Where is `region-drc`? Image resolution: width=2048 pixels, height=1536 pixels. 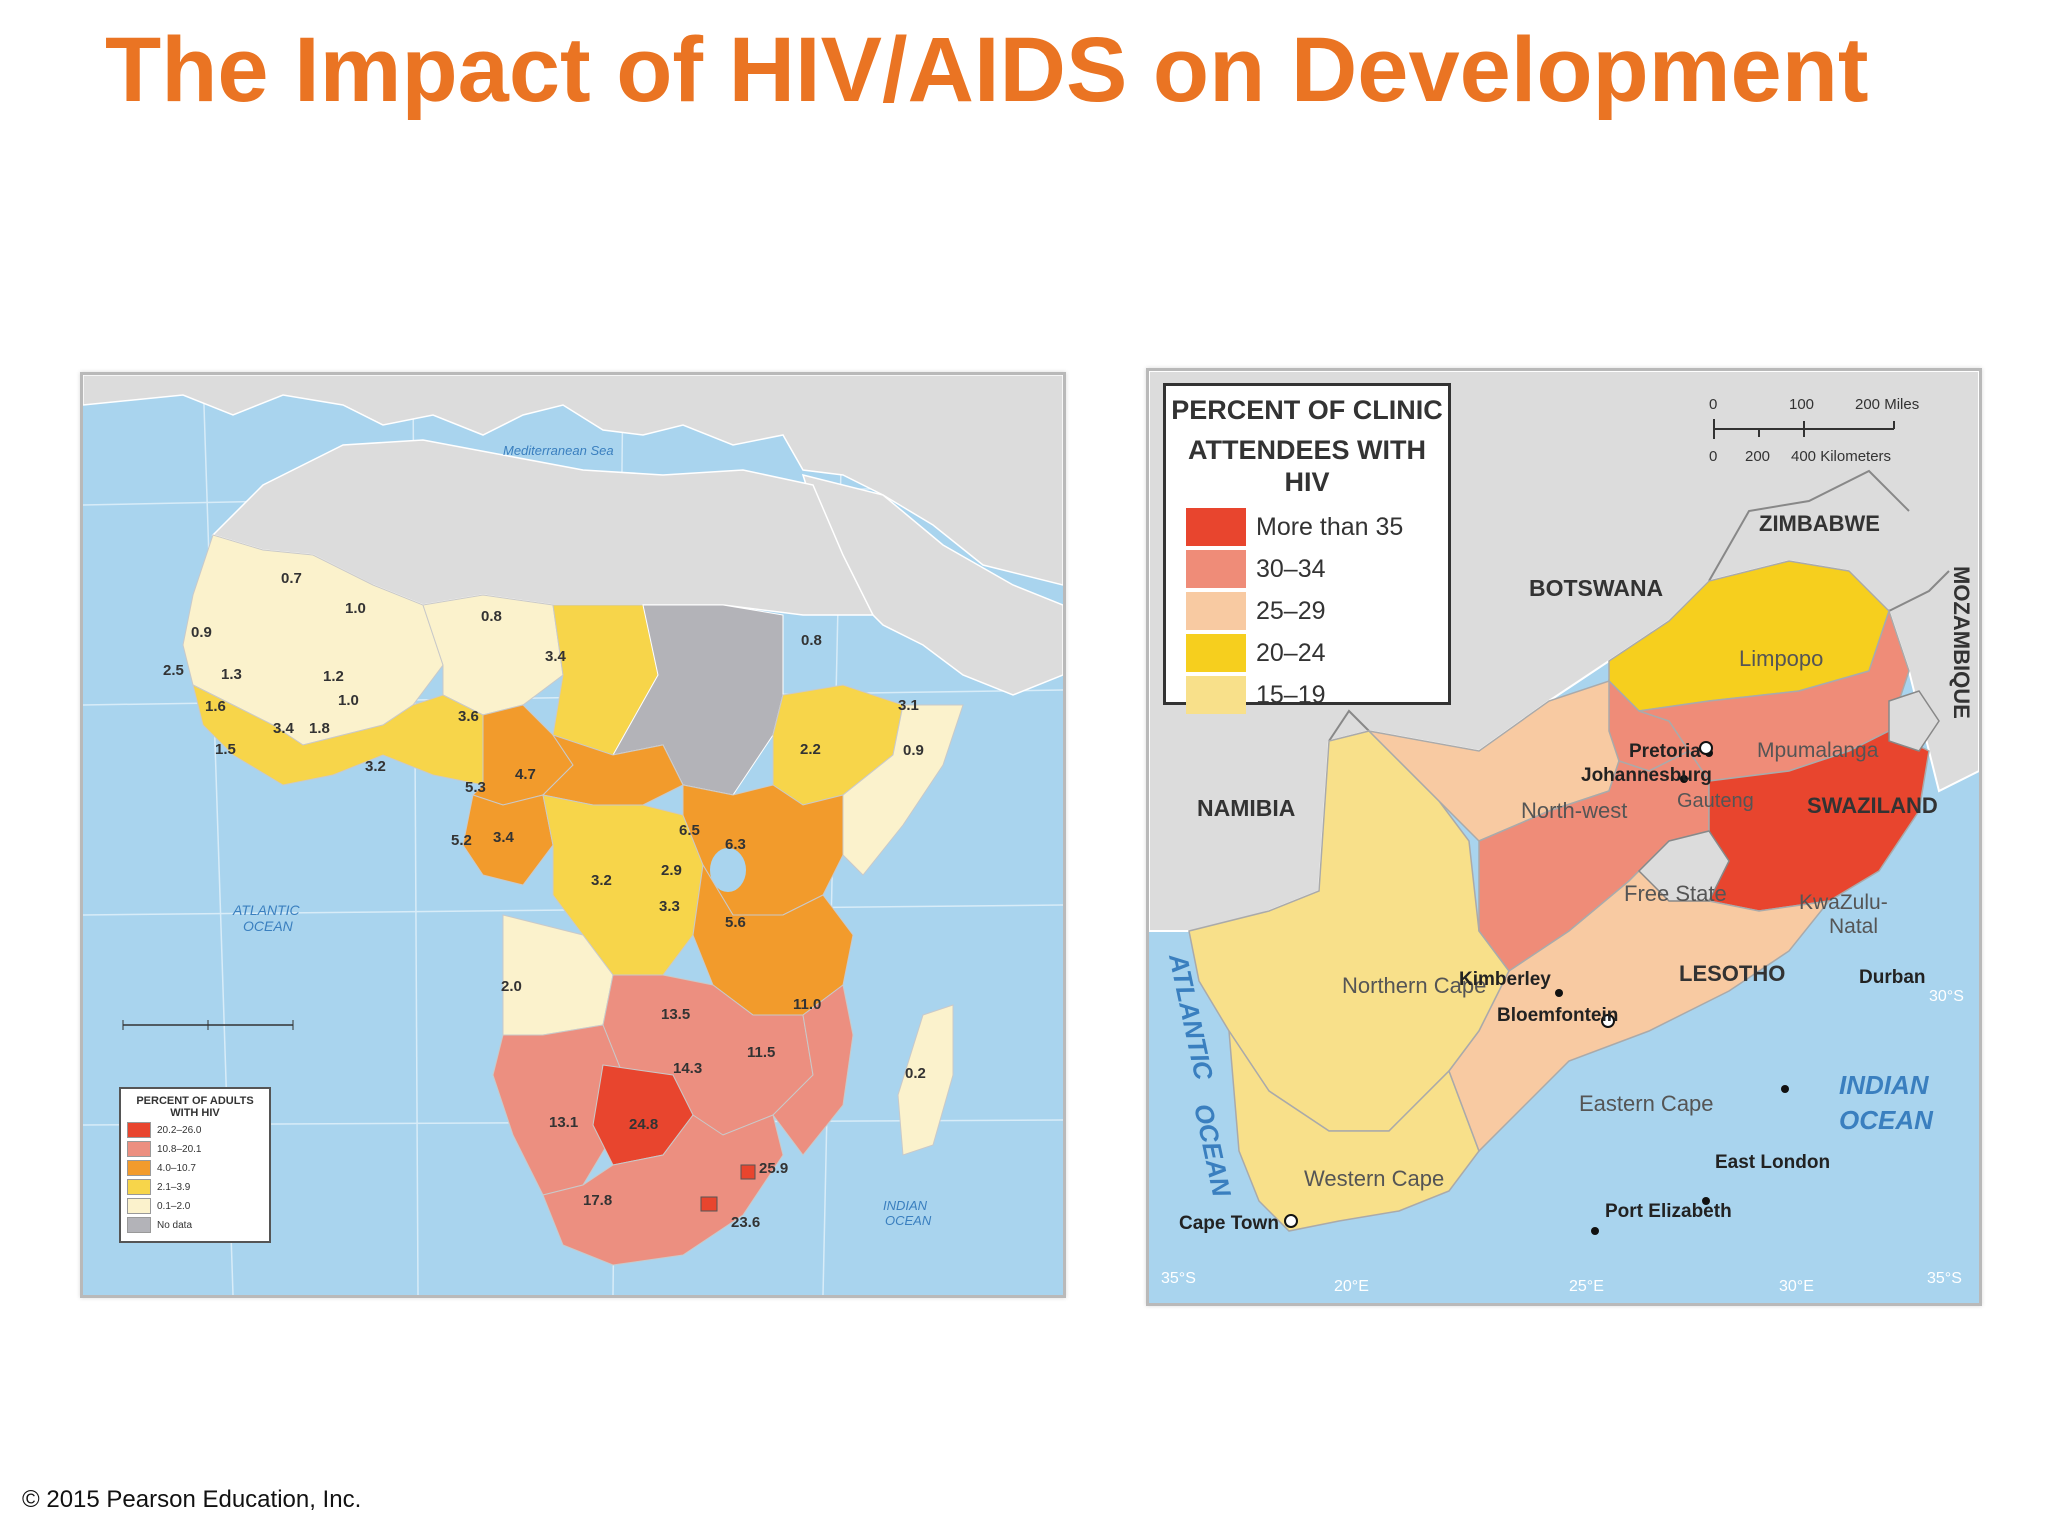
region-drc is located at coordinates (623, 885).